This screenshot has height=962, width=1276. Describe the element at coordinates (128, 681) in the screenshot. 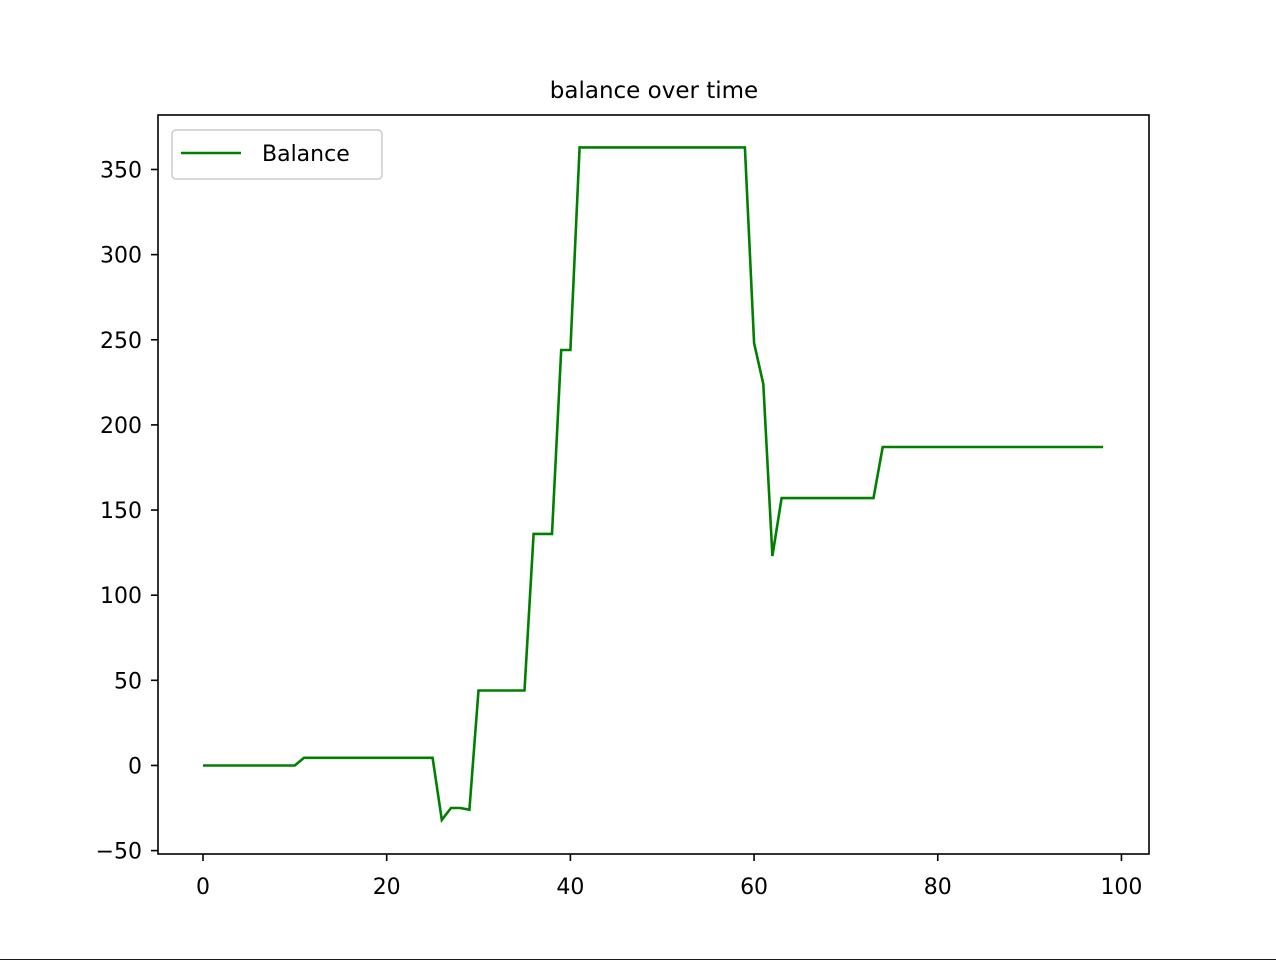

I see `y-tick-label: 50` at that location.